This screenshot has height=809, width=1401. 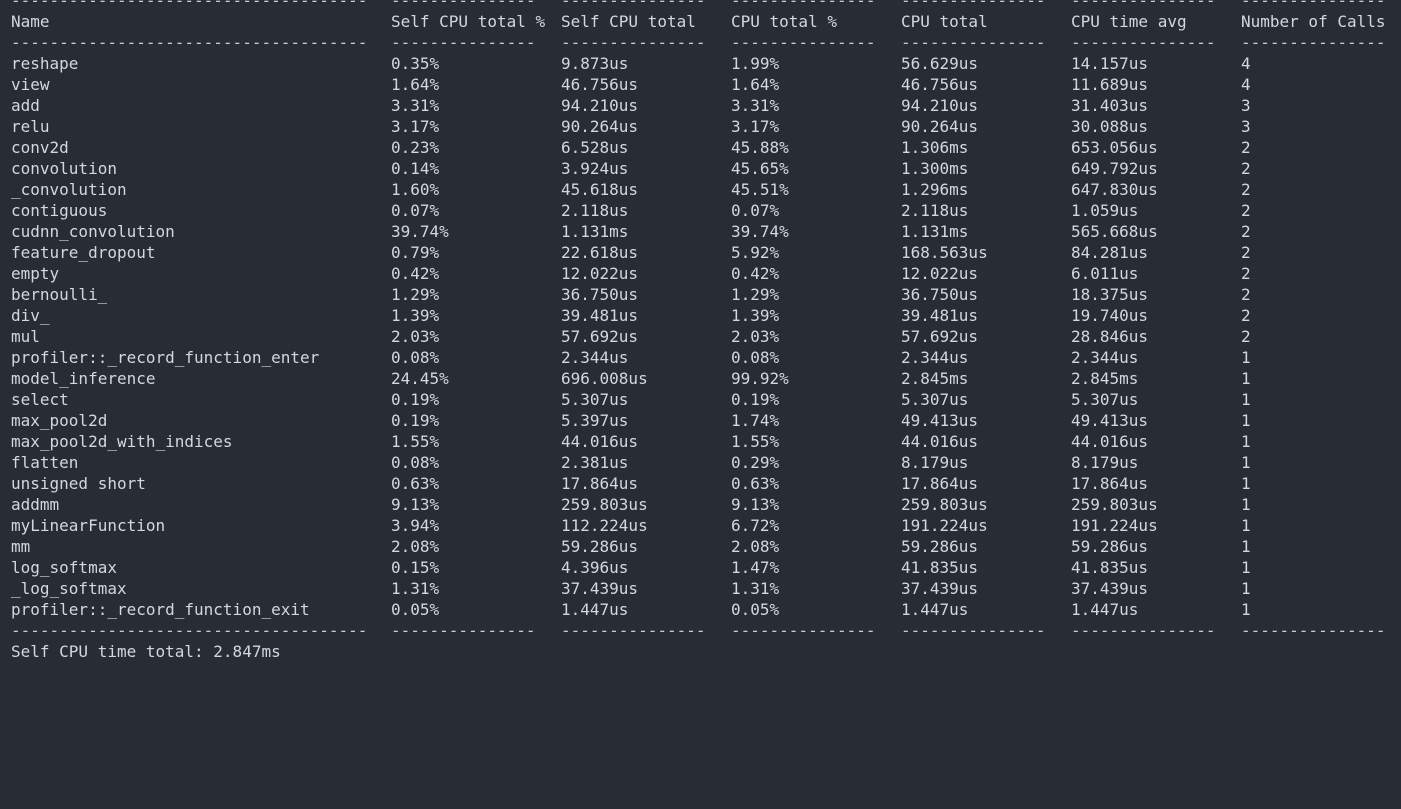 I want to click on table-row: select 0.19% 5.307us 0.19% 5.307us 5.307us 1, so click(x=700, y=399).